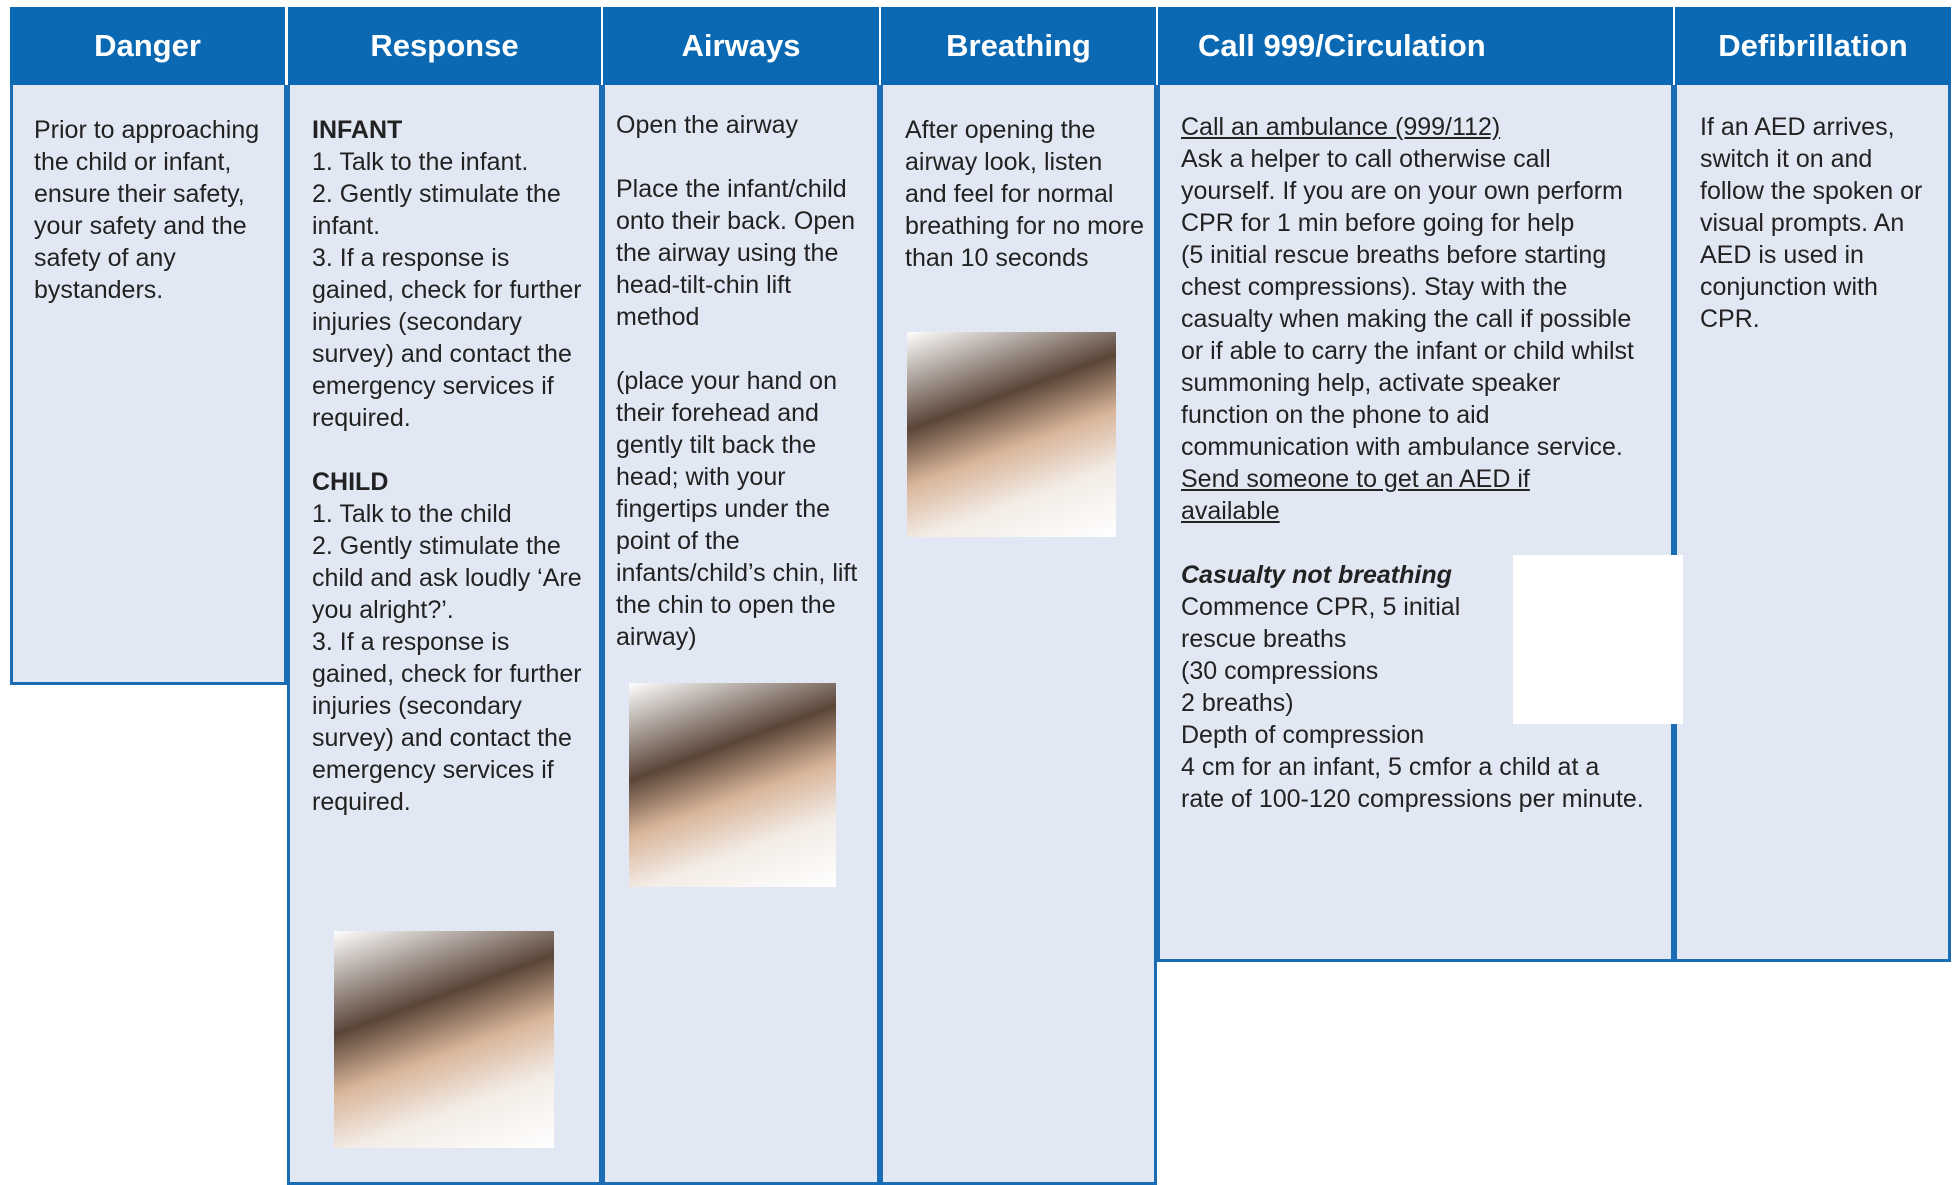 This screenshot has width=1957, height=1185. I want to click on heading: INFANT, so click(357, 130).